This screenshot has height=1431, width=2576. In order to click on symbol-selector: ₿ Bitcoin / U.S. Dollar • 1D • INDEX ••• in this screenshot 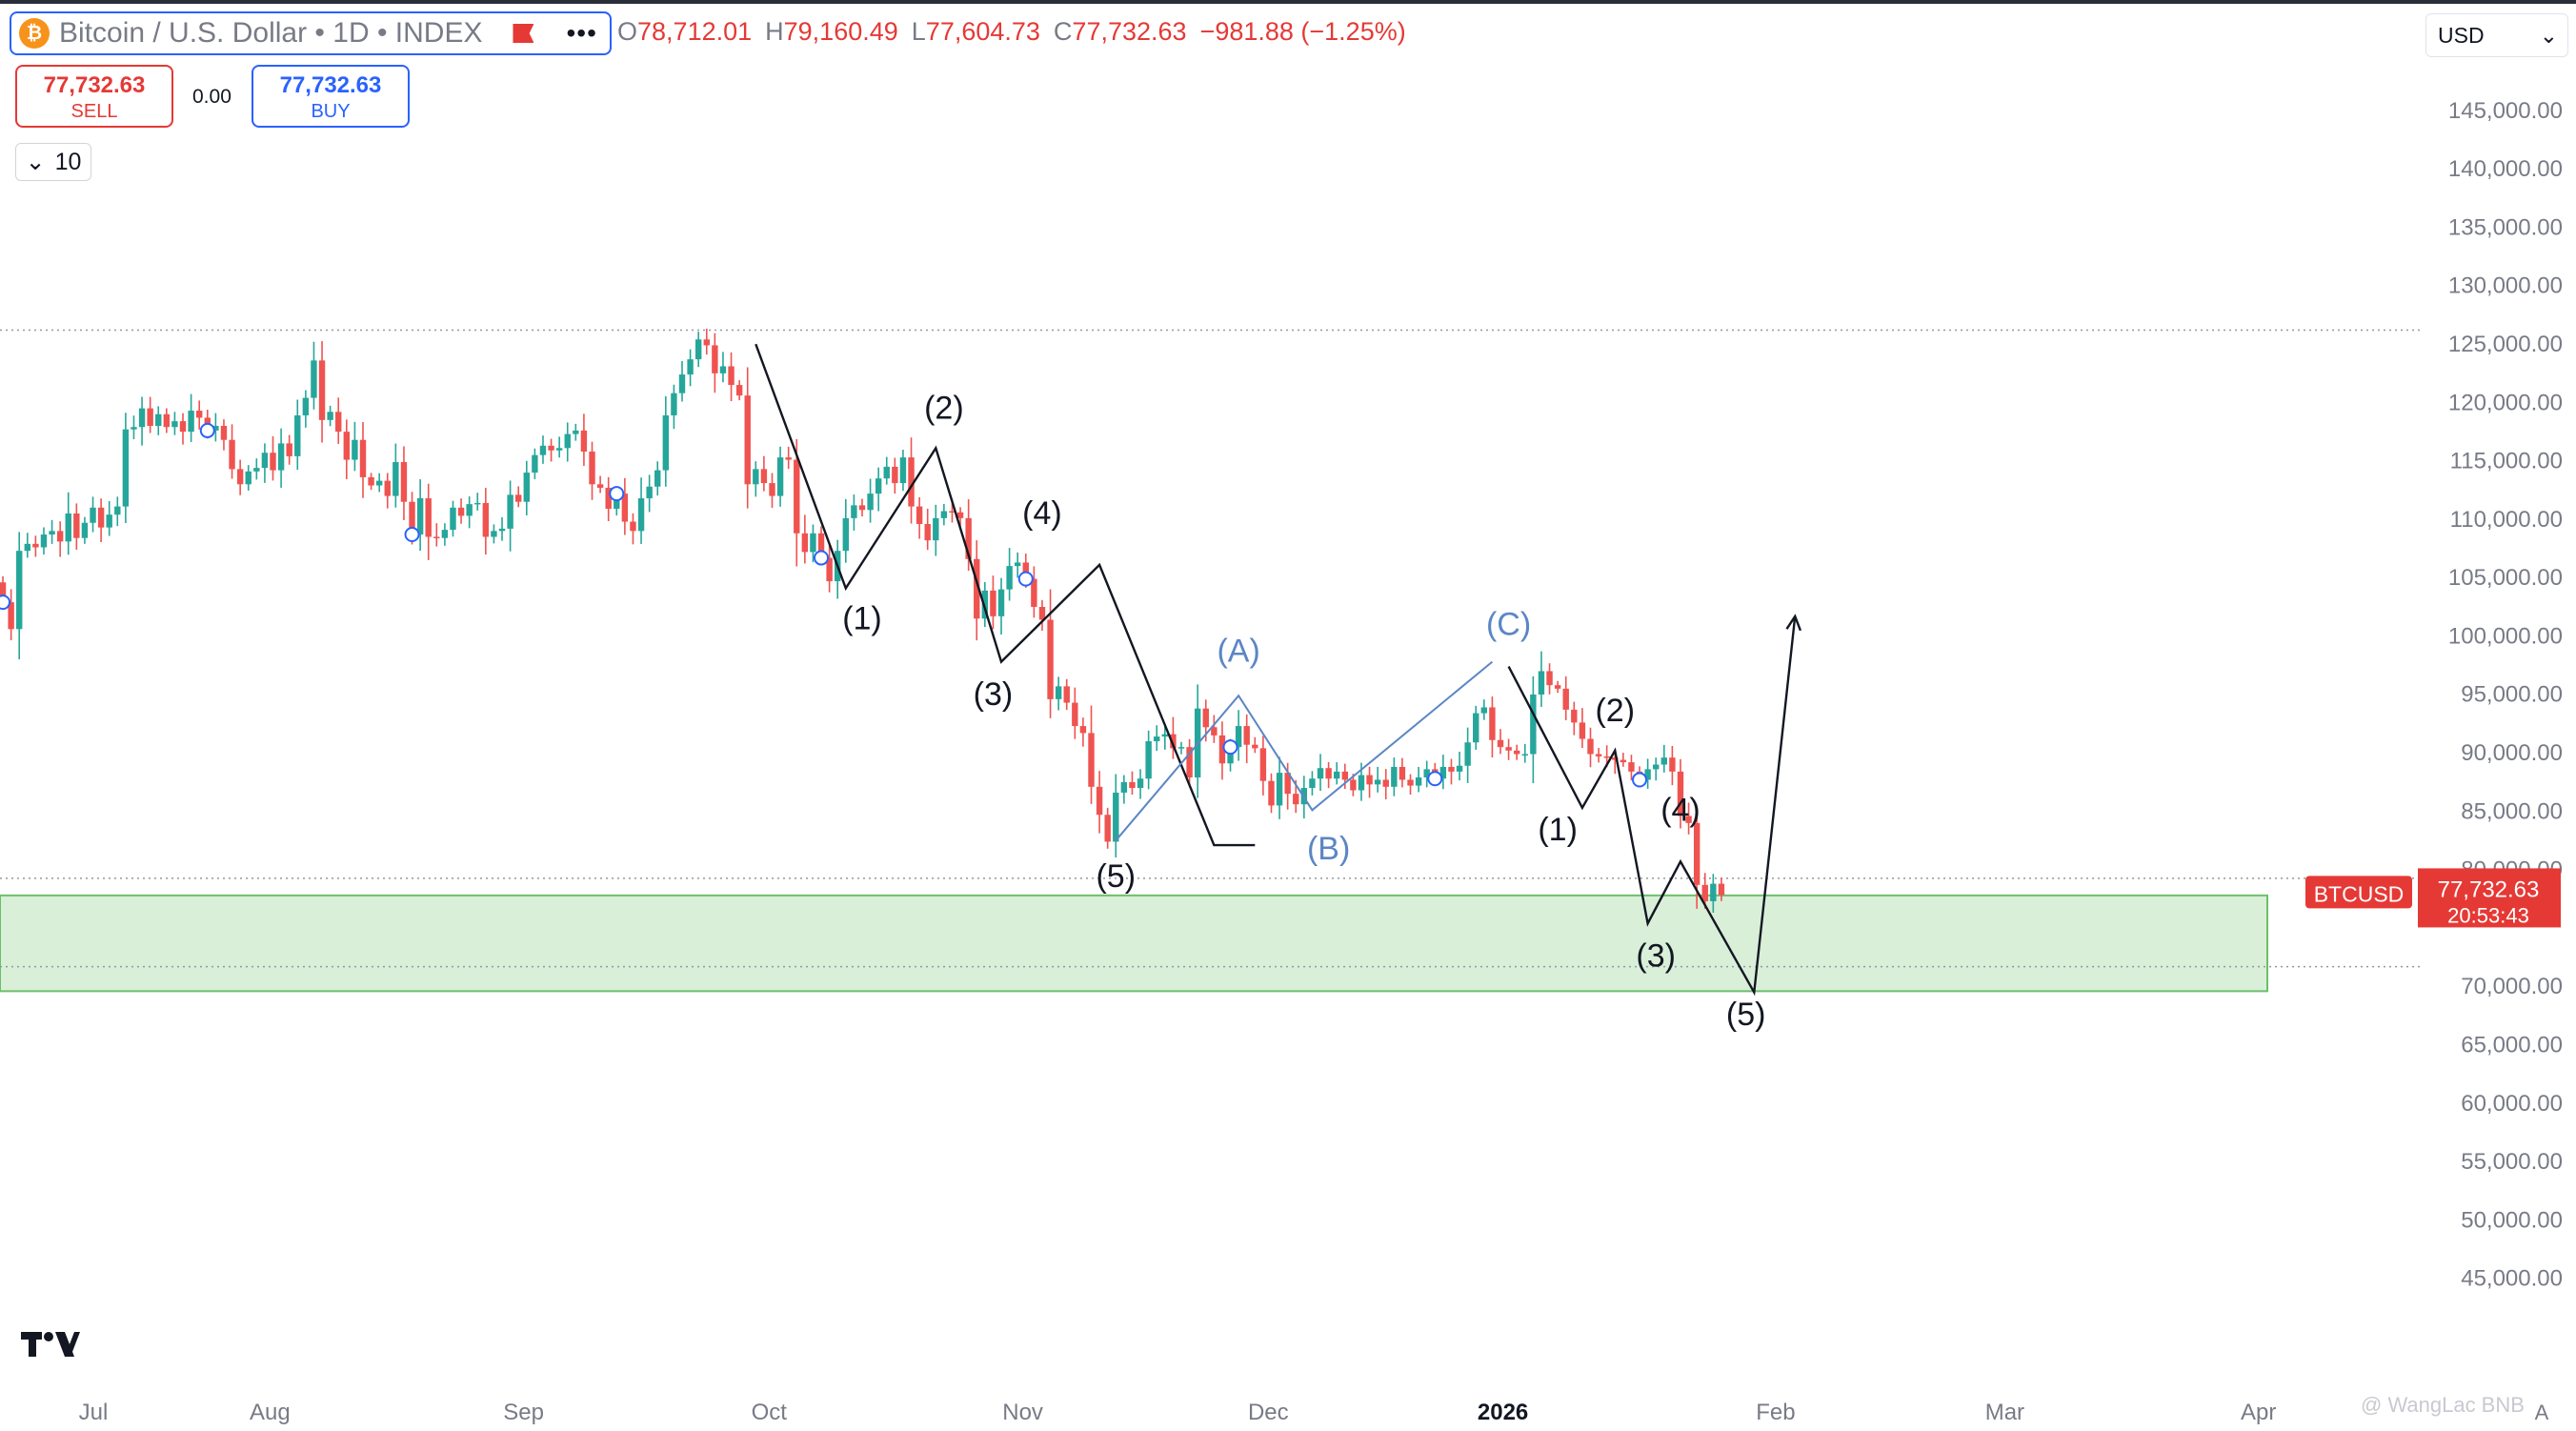, I will do `click(311, 33)`.